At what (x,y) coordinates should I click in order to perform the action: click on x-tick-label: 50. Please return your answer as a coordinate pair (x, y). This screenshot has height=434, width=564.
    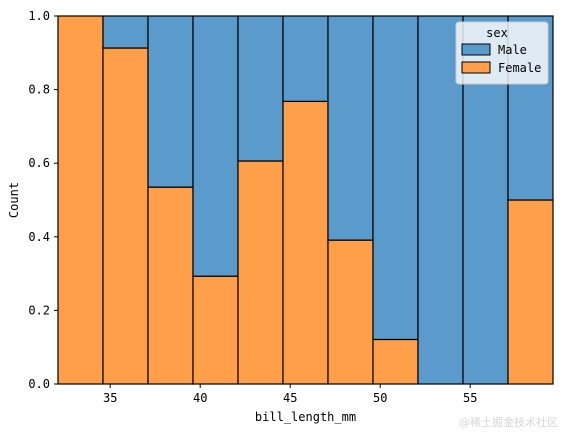
    Looking at the image, I should click on (380, 398).